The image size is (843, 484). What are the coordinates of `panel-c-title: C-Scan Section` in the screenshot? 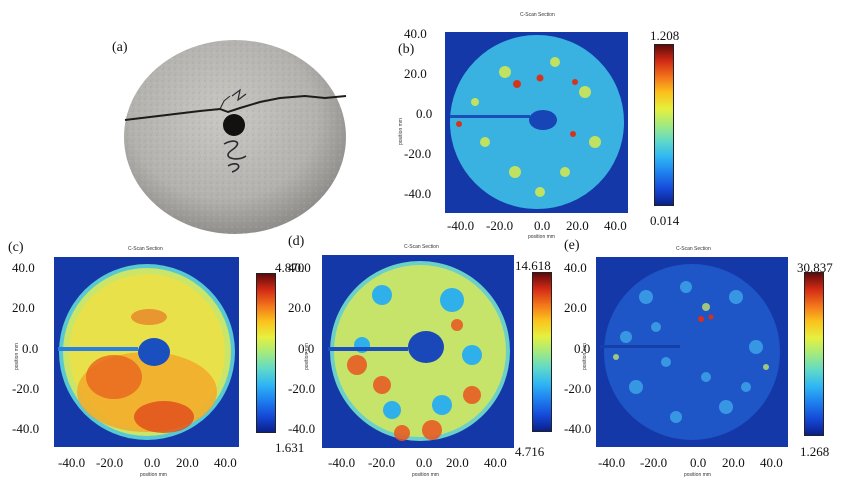 It's located at (145, 249).